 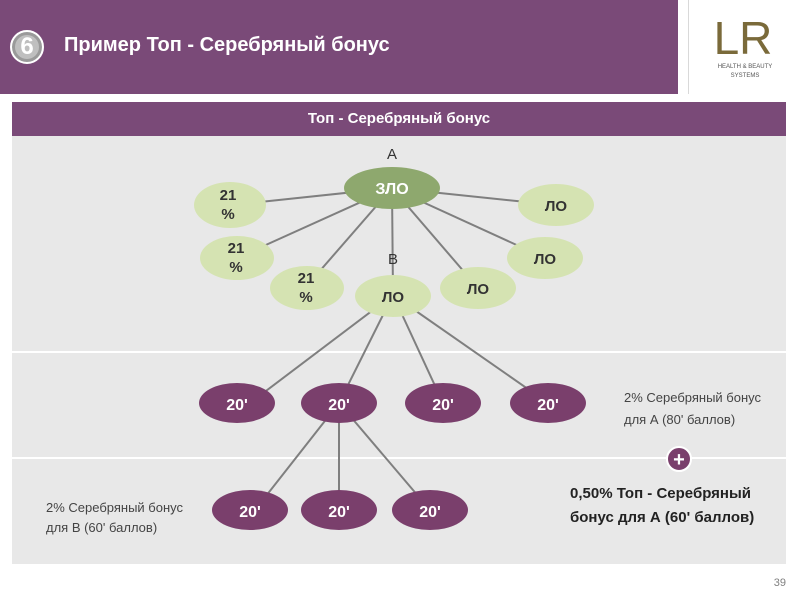 I want to click on label-a: A, so click(x=392, y=154).